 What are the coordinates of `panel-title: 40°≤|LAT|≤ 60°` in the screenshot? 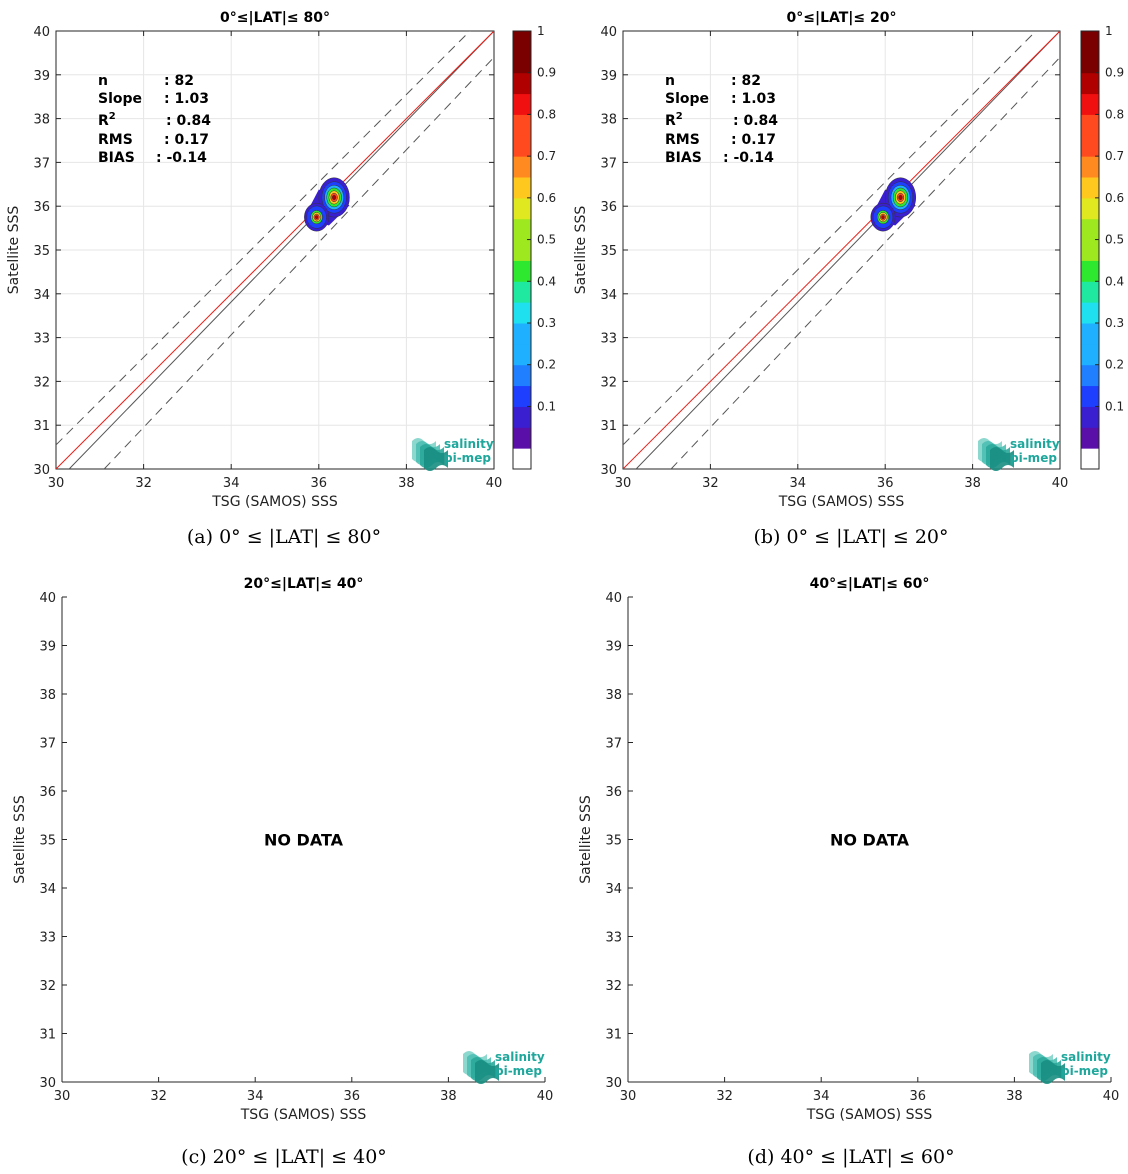 It's located at (870, 584).